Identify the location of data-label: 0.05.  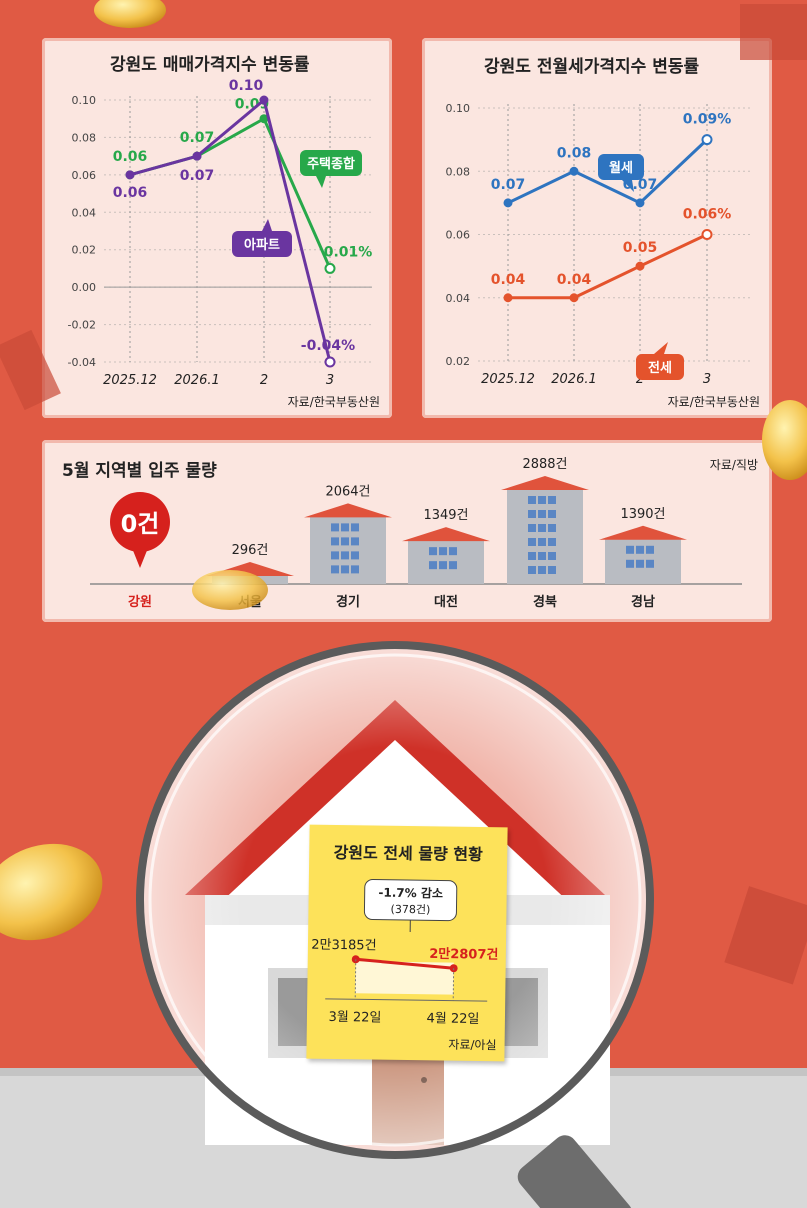
(640, 248).